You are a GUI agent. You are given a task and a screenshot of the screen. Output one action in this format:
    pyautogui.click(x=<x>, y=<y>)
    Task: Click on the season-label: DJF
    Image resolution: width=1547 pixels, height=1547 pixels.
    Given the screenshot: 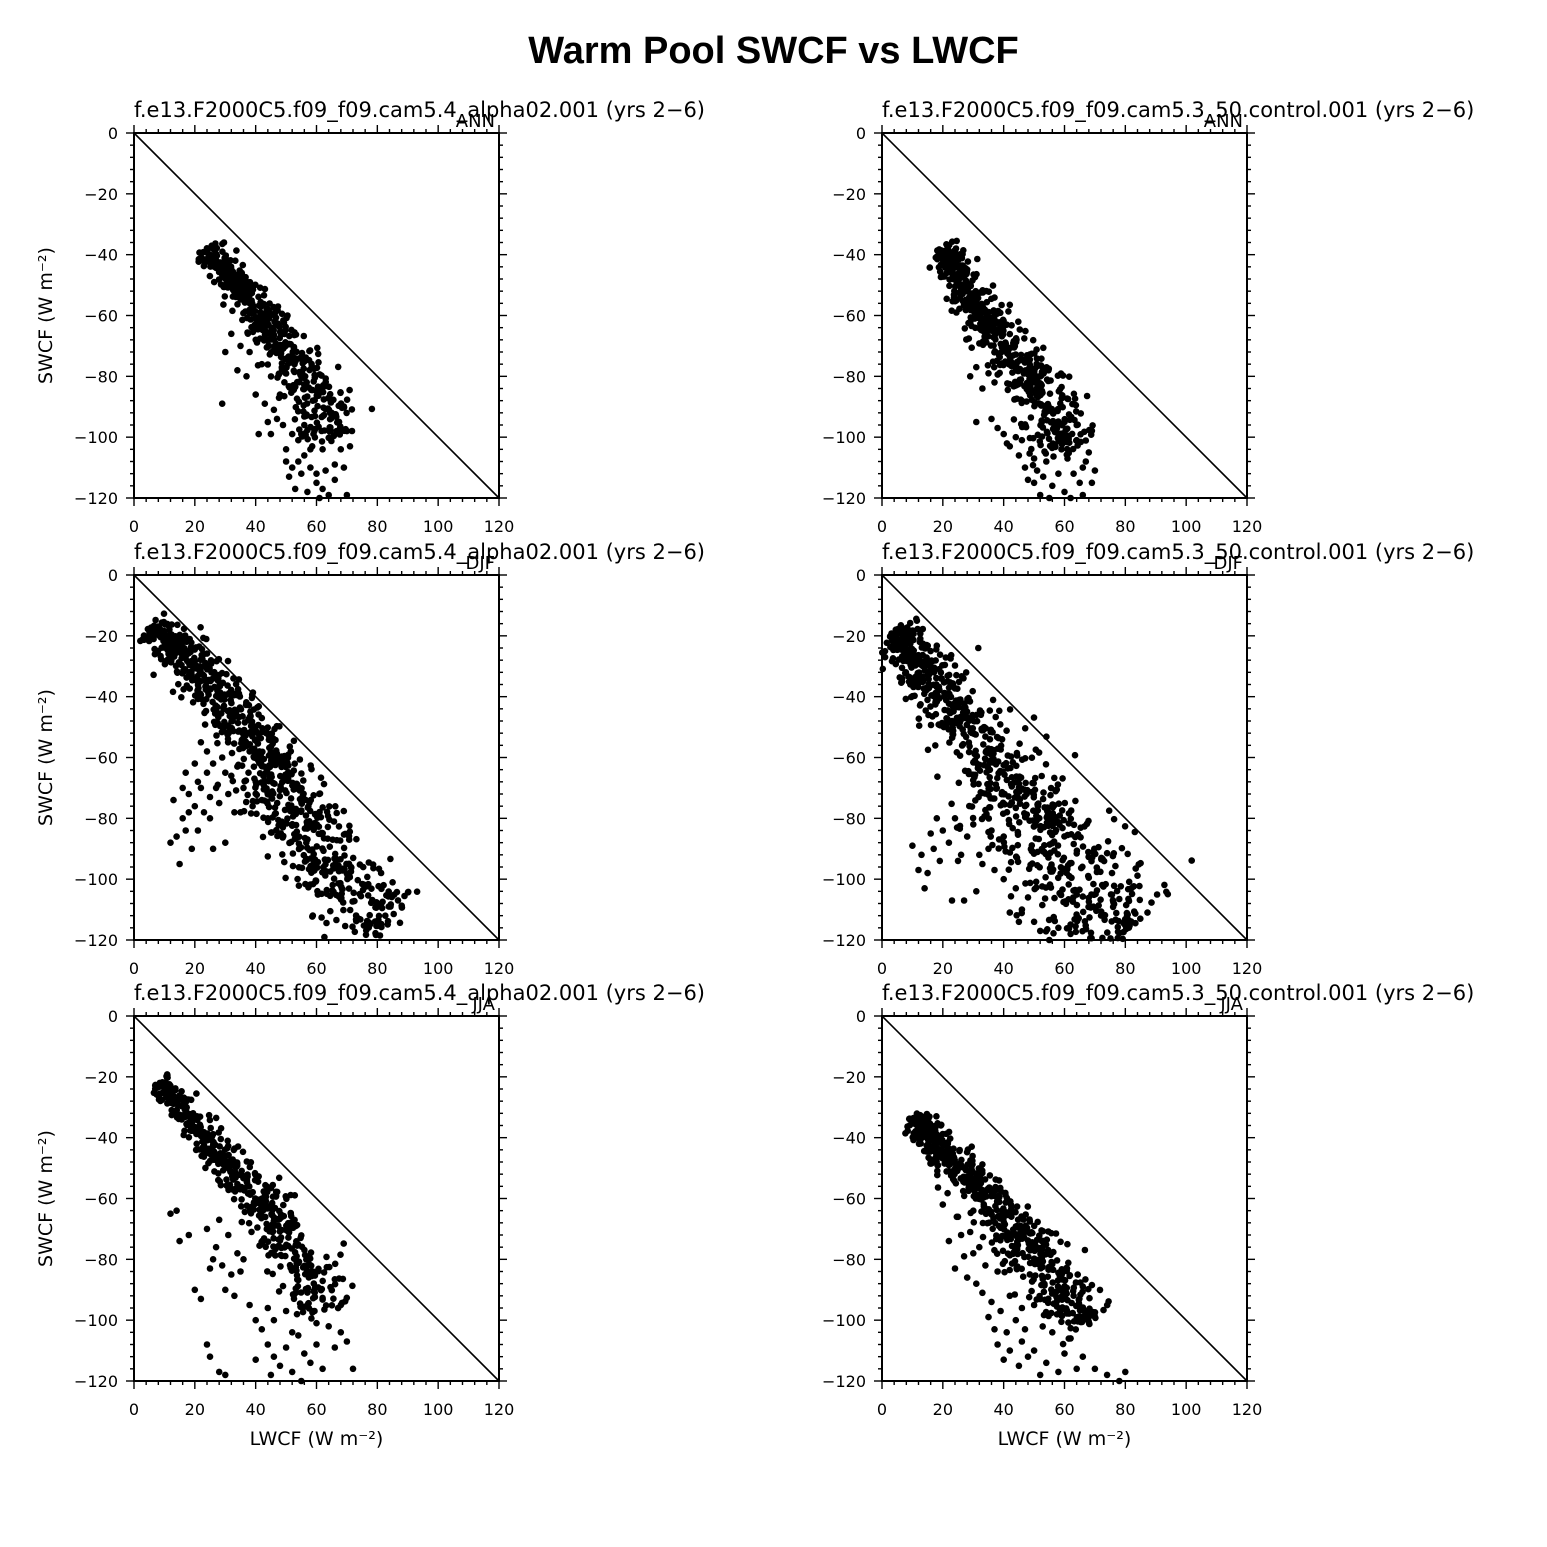 What is the action you would take?
    pyautogui.click(x=1228, y=563)
    